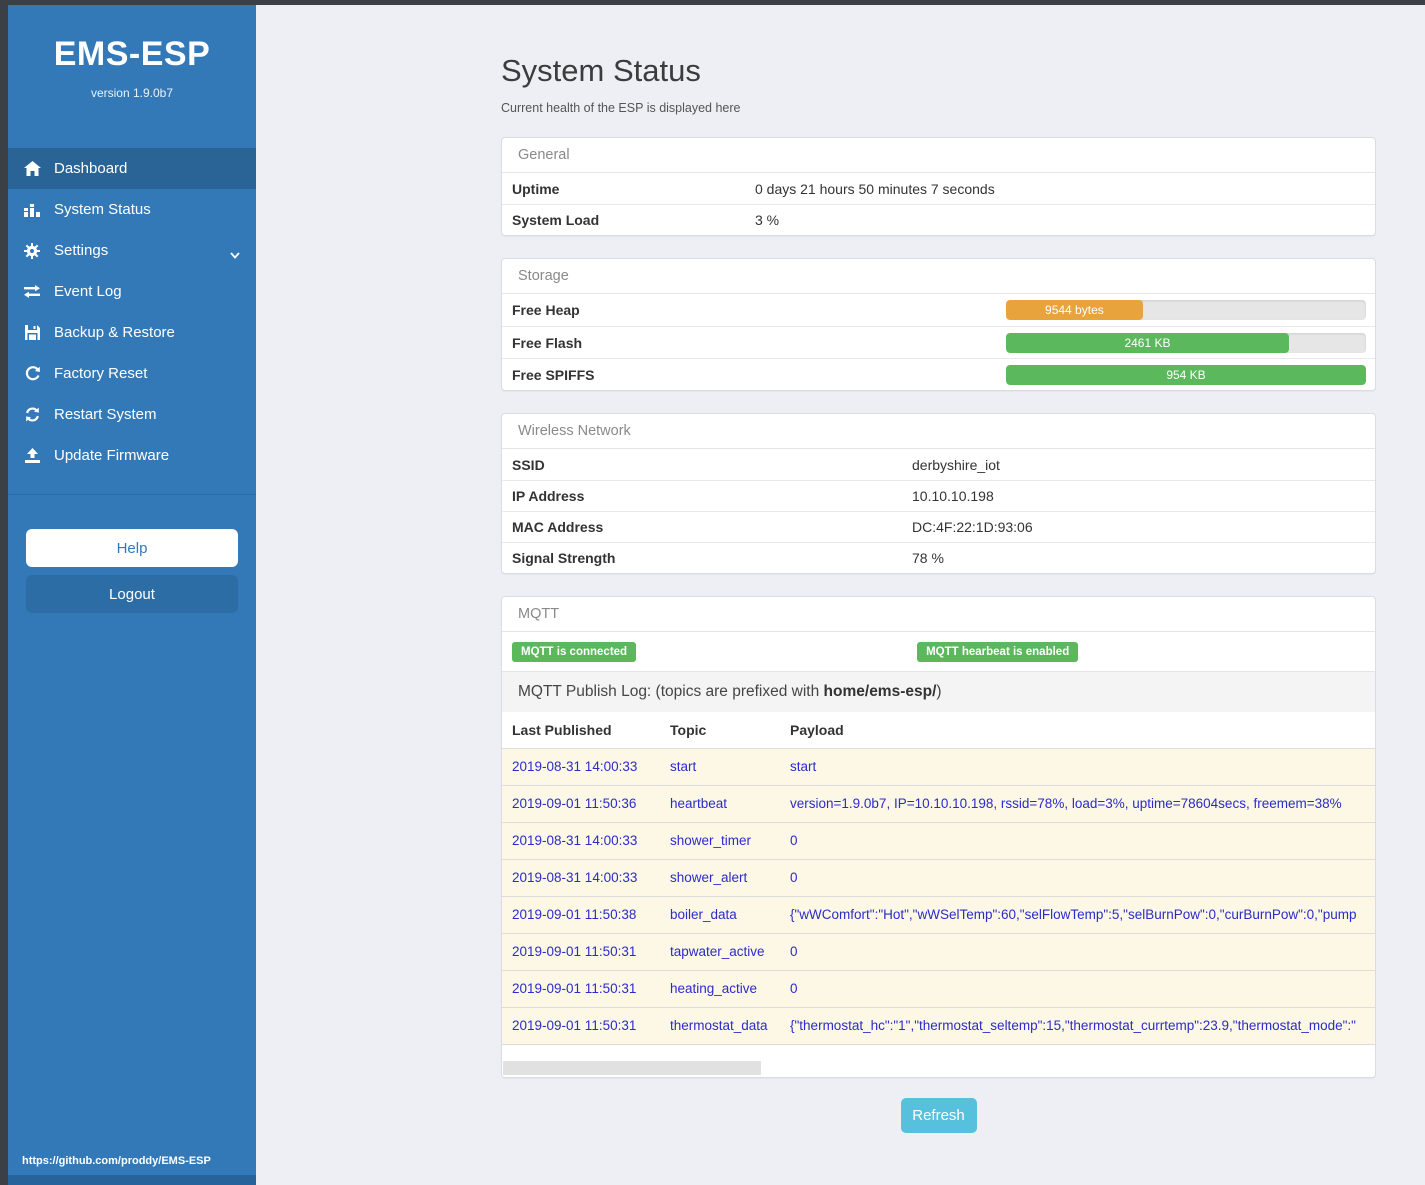  I want to click on exchange-arrows-icon, so click(32, 291).